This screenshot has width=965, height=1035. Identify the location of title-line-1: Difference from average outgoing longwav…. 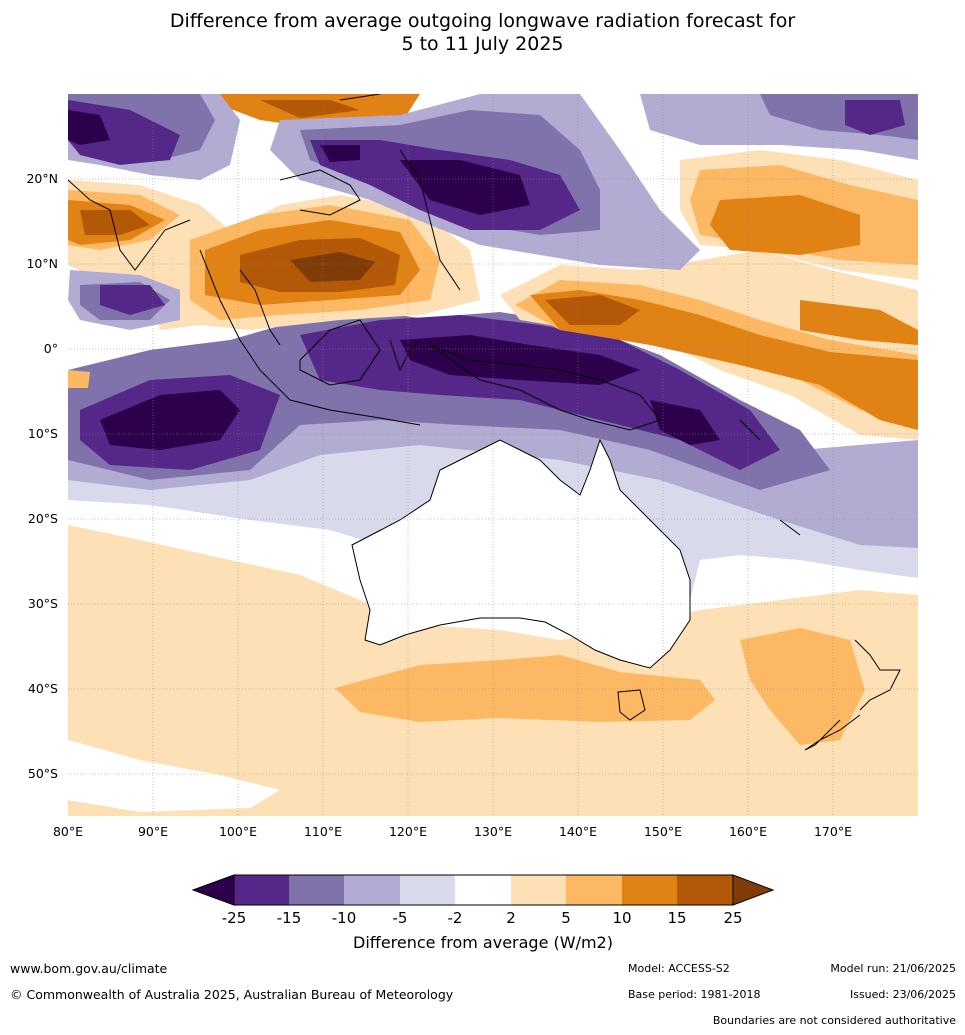
(482, 21).